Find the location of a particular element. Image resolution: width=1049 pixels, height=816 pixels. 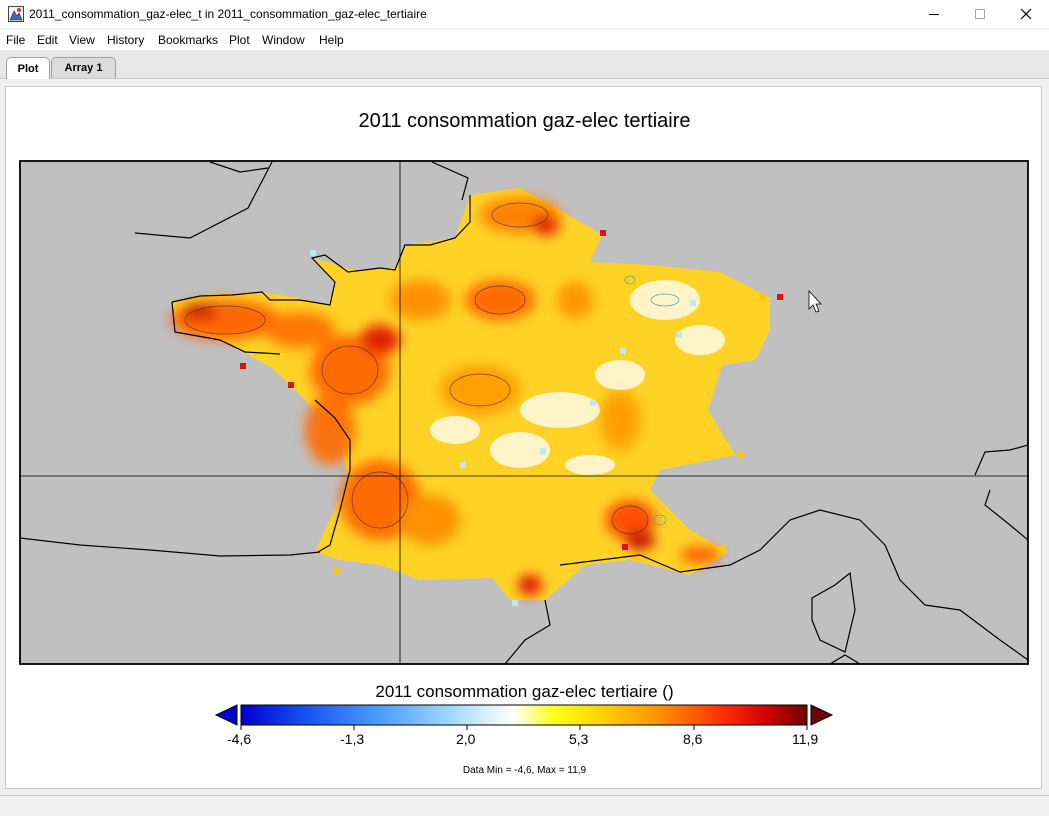

menu-help: Help is located at coordinates (331, 40).